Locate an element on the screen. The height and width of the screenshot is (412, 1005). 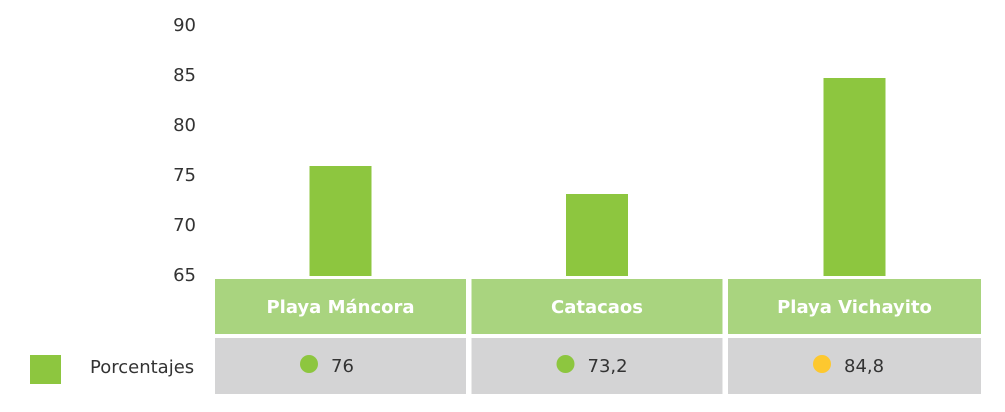
value-label: 76 is located at coordinates (342, 366).